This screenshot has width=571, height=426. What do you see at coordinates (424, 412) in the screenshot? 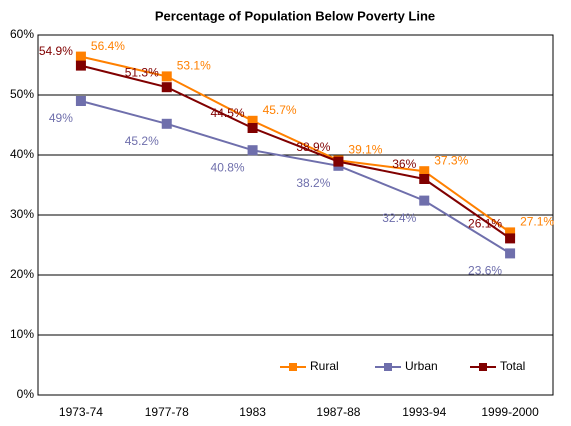
I see `x-tick-label: 1993-94` at bounding box center [424, 412].